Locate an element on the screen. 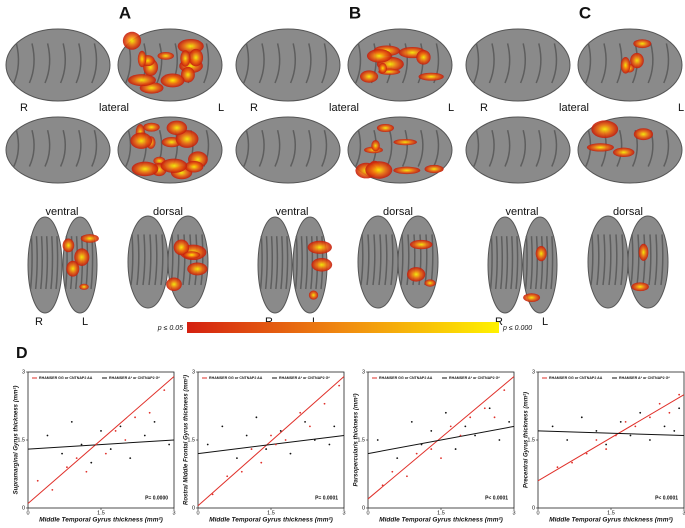 The image size is (685, 528). x-tick-label: 3 is located at coordinates (173, 513).